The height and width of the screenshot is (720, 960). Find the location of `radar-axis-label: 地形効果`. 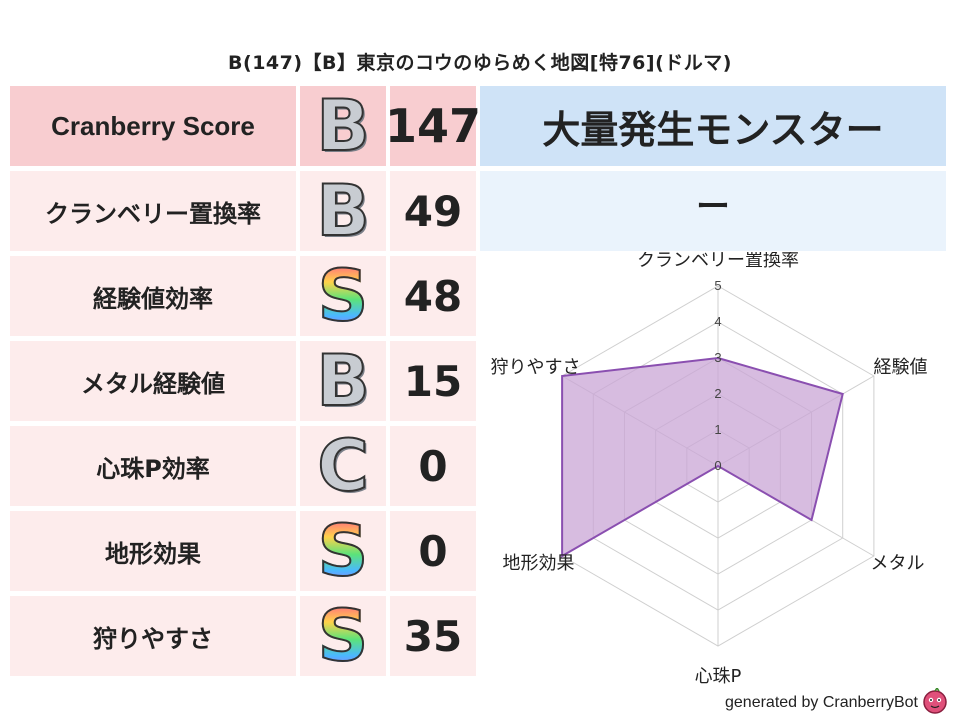

radar-axis-label: 地形効果 is located at coordinates (538, 563).